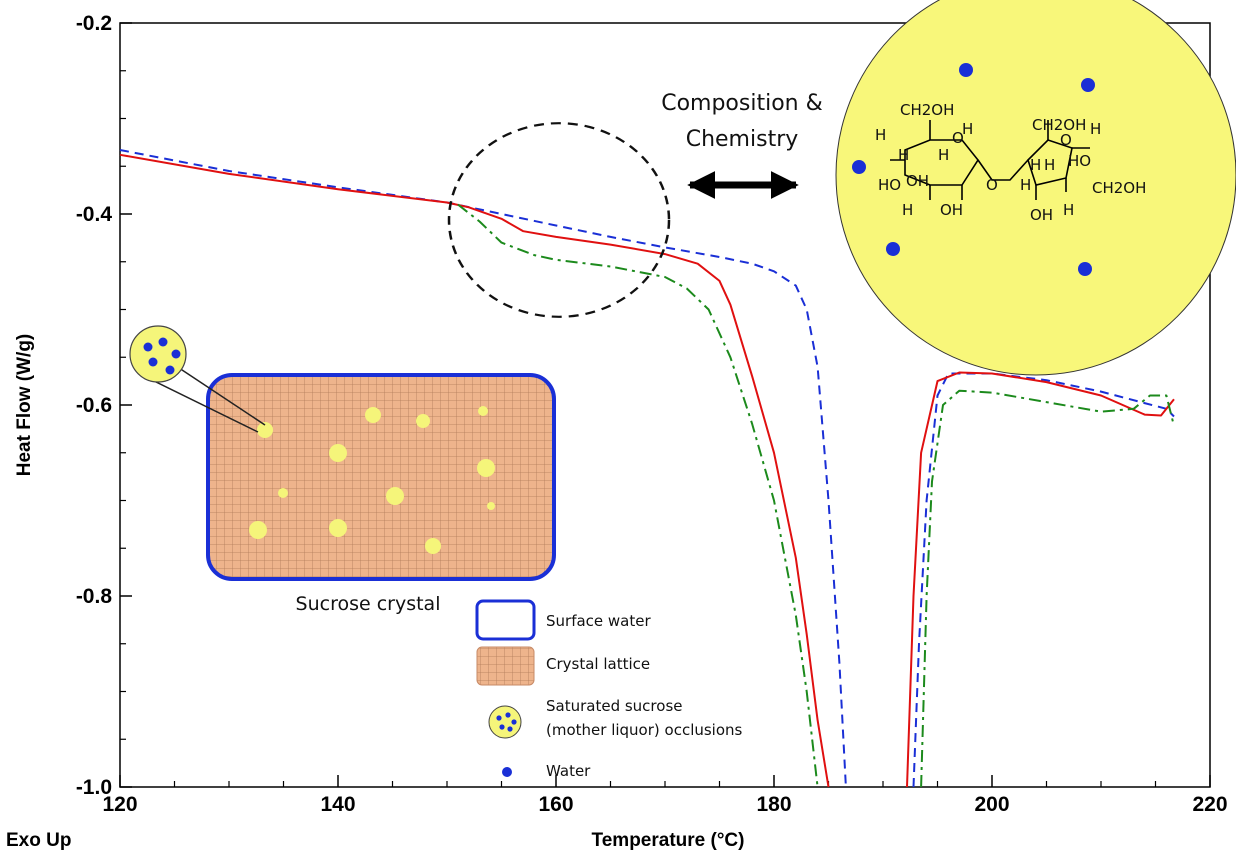 The height and width of the screenshot is (860, 1236). I want to click on x-tick-label: 200, so click(991, 804).